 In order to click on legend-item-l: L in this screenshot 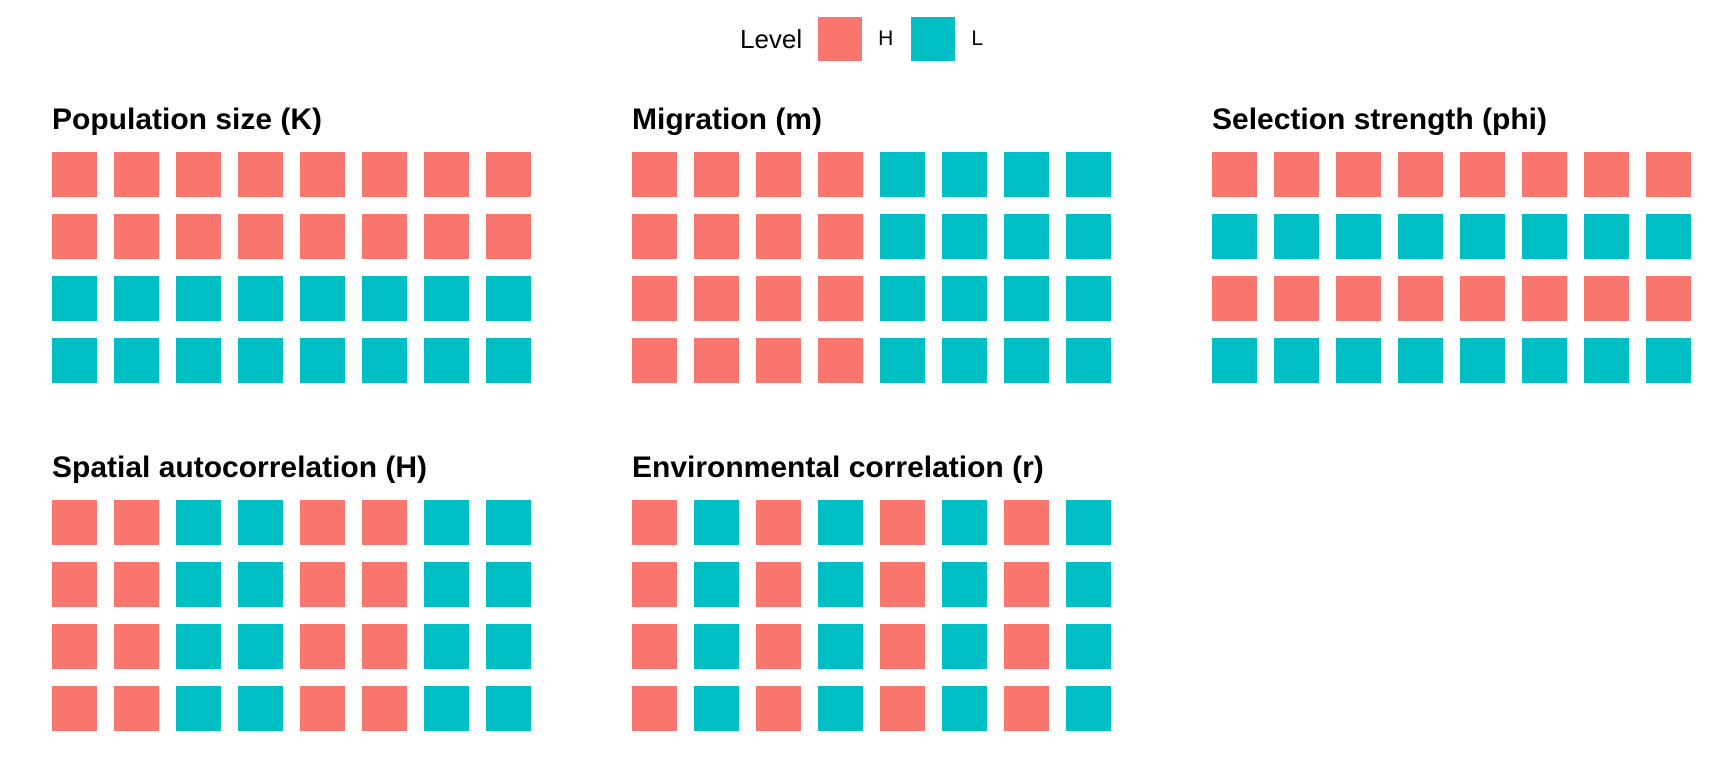, I will do `click(947, 39)`.